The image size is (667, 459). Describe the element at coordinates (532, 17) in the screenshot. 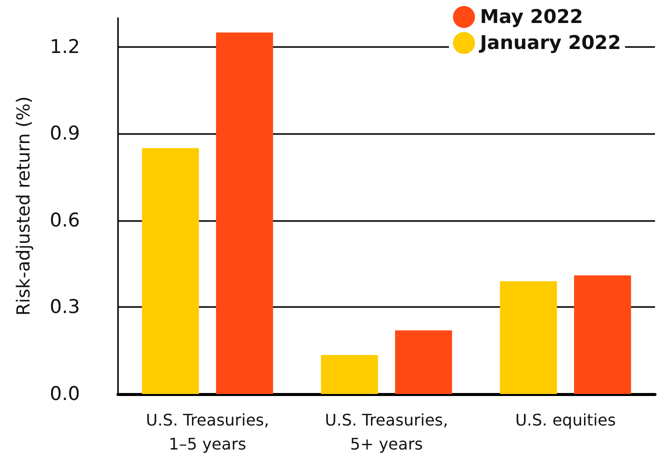

I see `legend-label: May 2022` at that location.